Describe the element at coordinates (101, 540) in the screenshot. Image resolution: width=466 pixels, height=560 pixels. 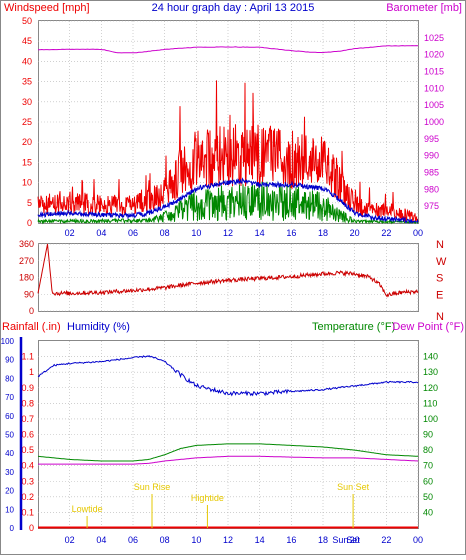
I see `x-tick-label-bottom: 04` at that location.